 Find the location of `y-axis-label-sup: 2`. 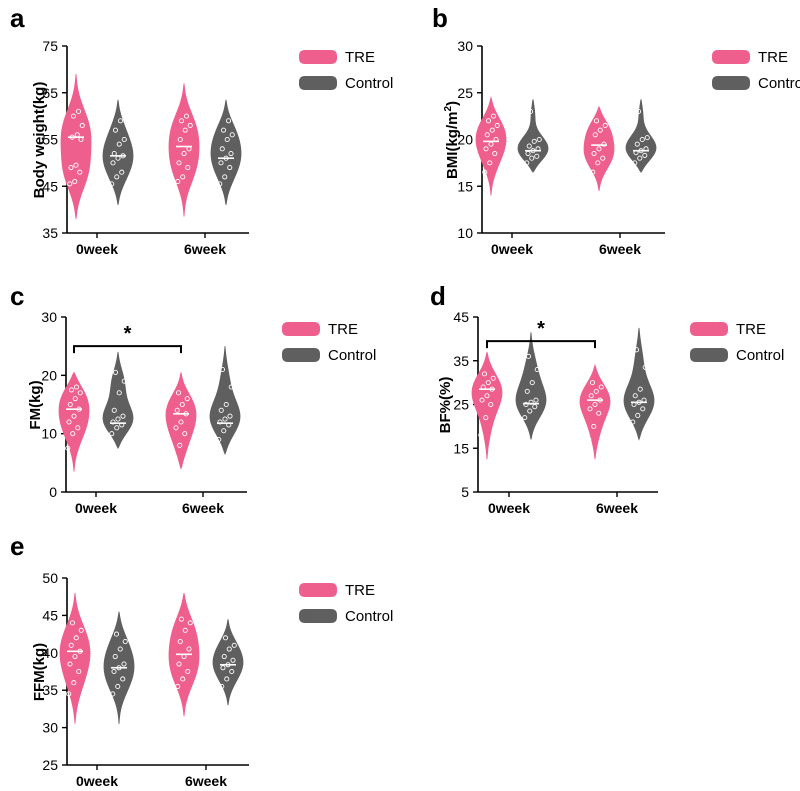

y-axis-label-sup: 2 is located at coordinates (448, 109).